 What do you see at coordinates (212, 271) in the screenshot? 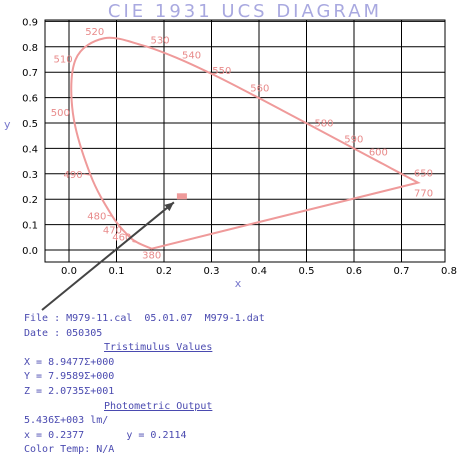
I see `x-tick-label: 0.3` at bounding box center [212, 271].